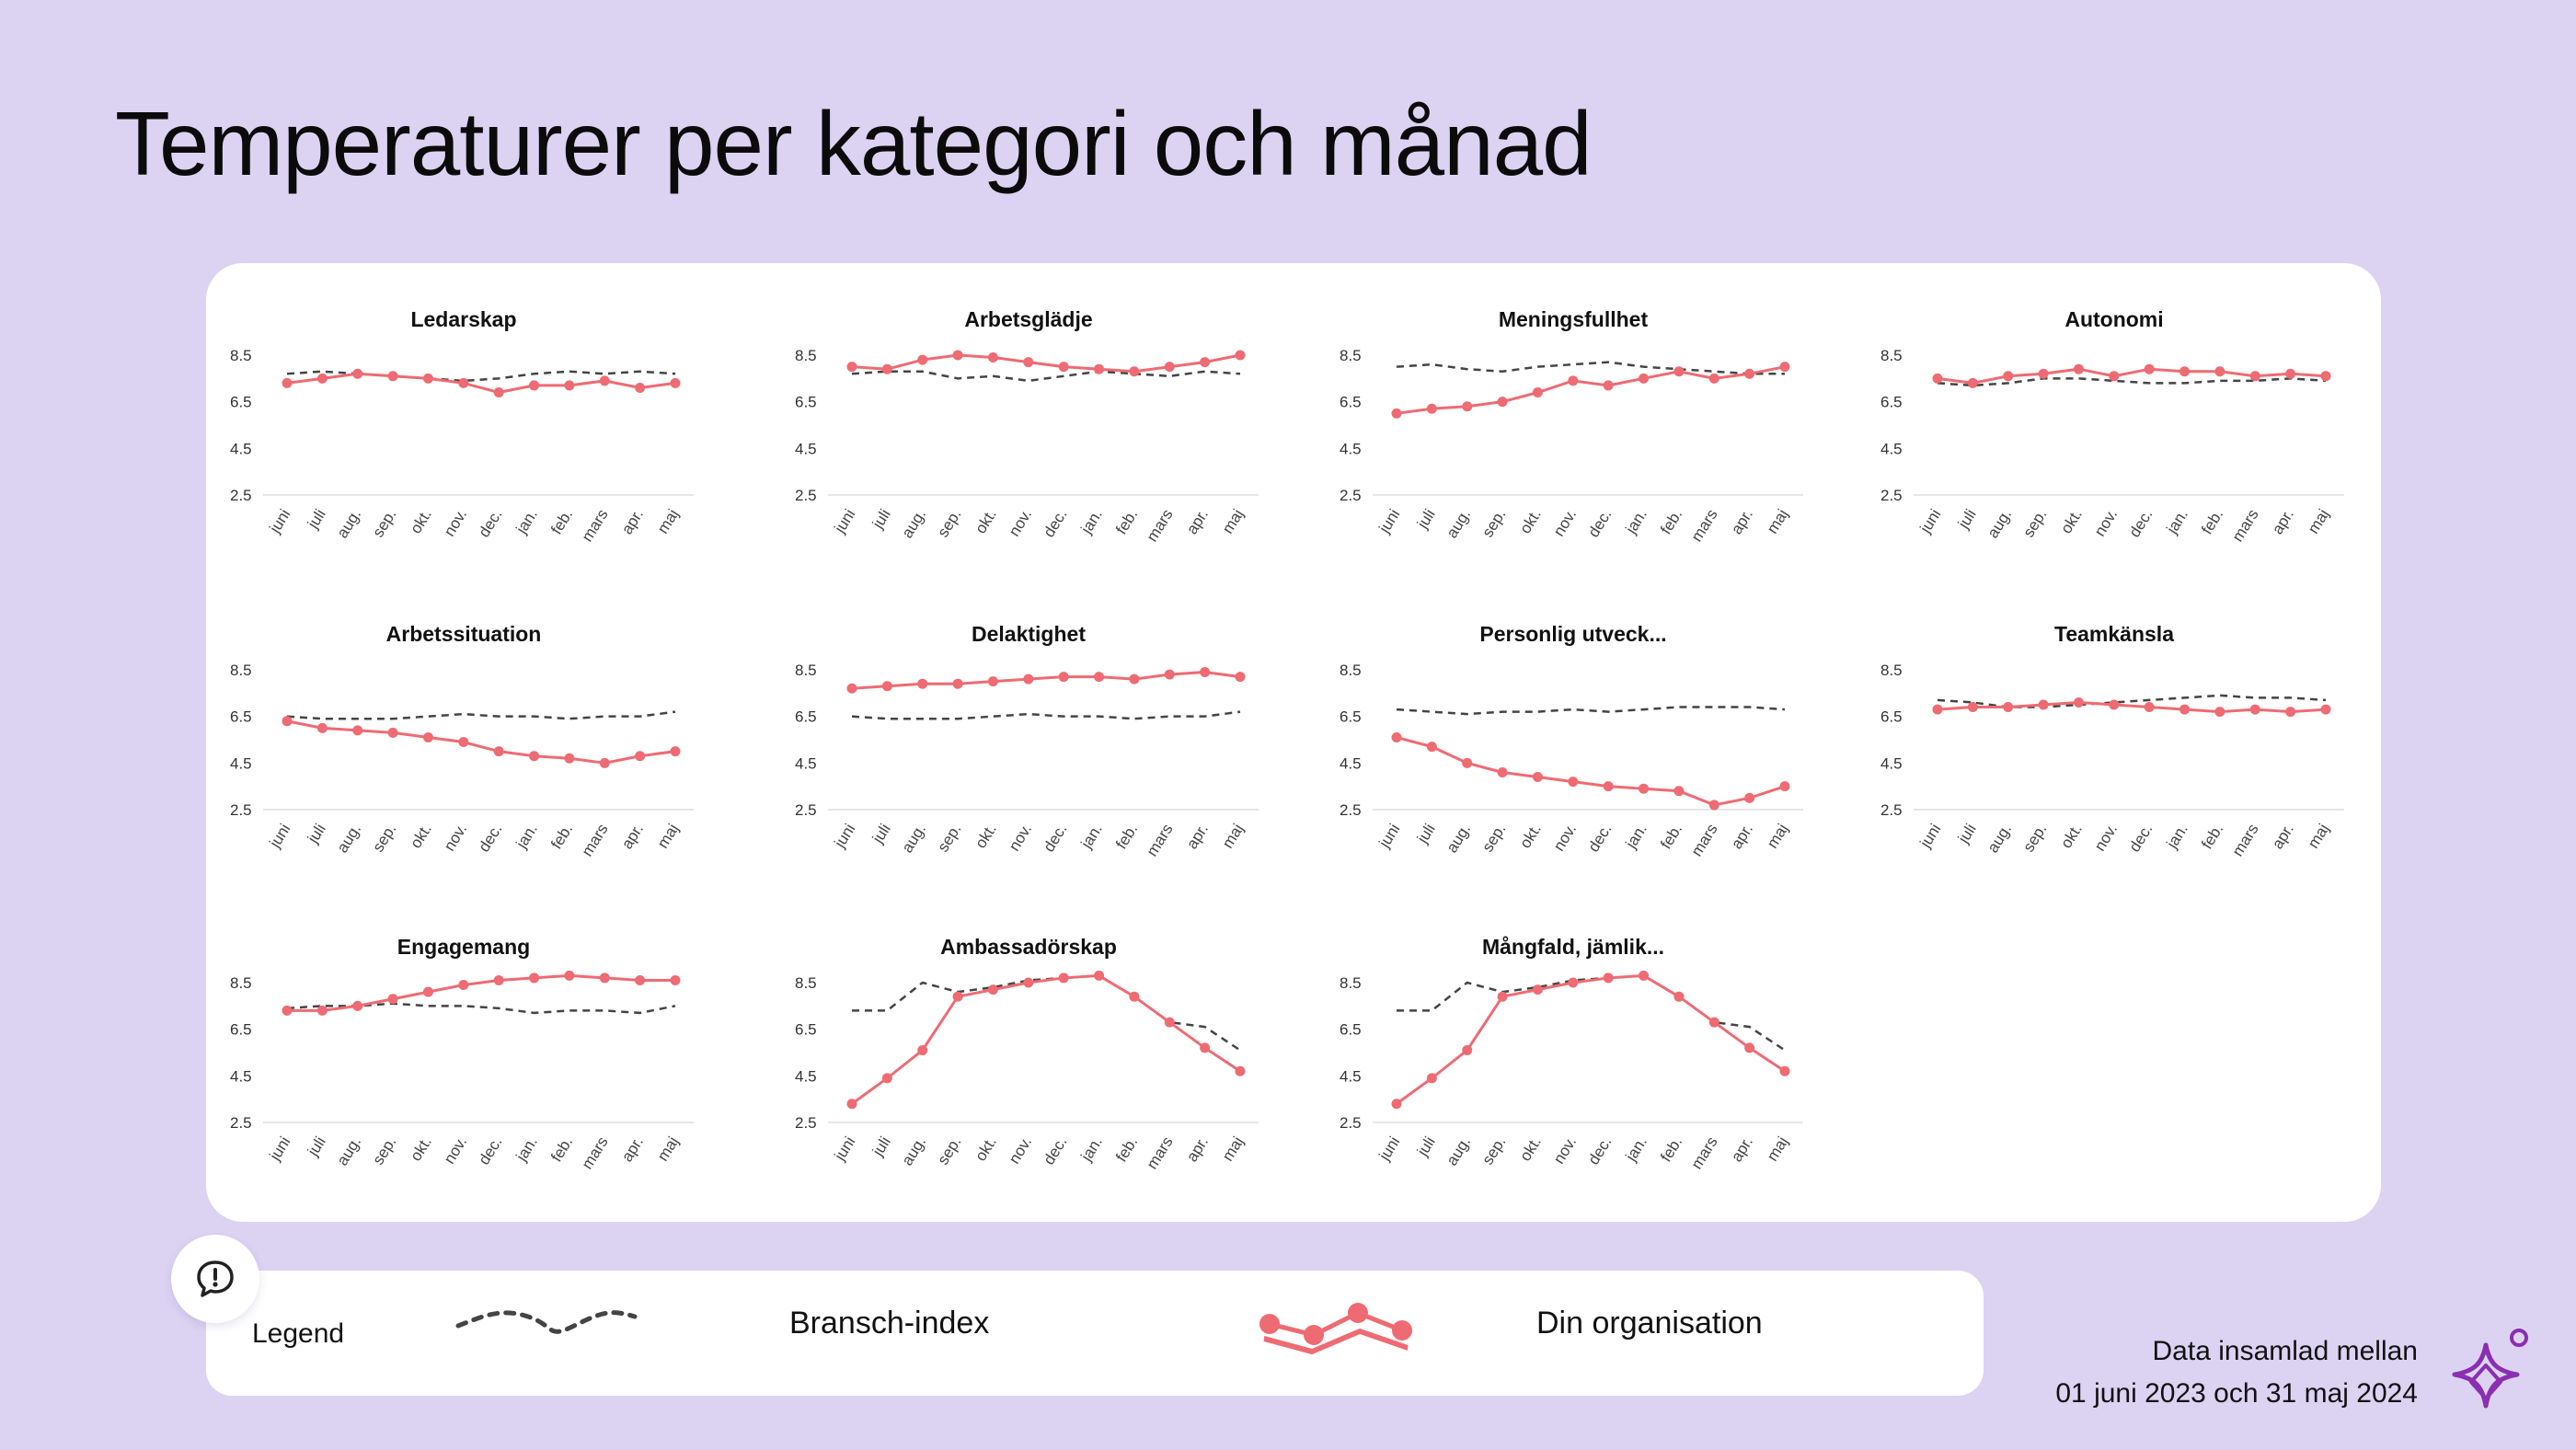 The width and height of the screenshot is (2576, 1450). I want to click on speech-bubble-exclamation-icon, so click(215, 1279).